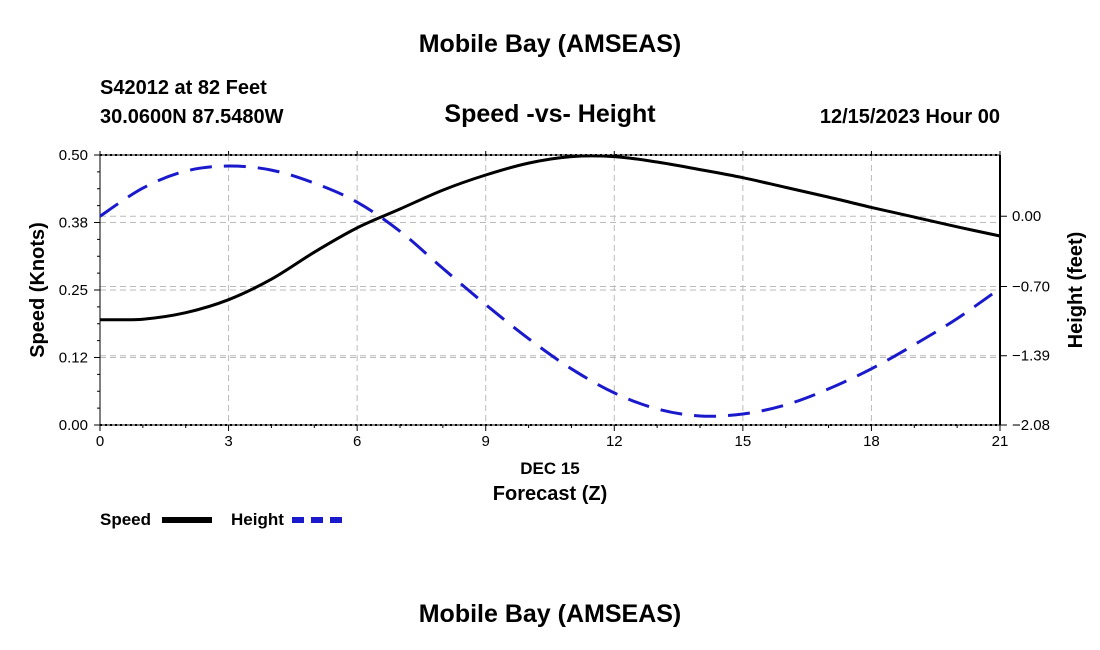  What do you see at coordinates (1031, 286) in the screenshot?
I see `y2-tick-label: −0.70` at bounding box center [1031, 286].